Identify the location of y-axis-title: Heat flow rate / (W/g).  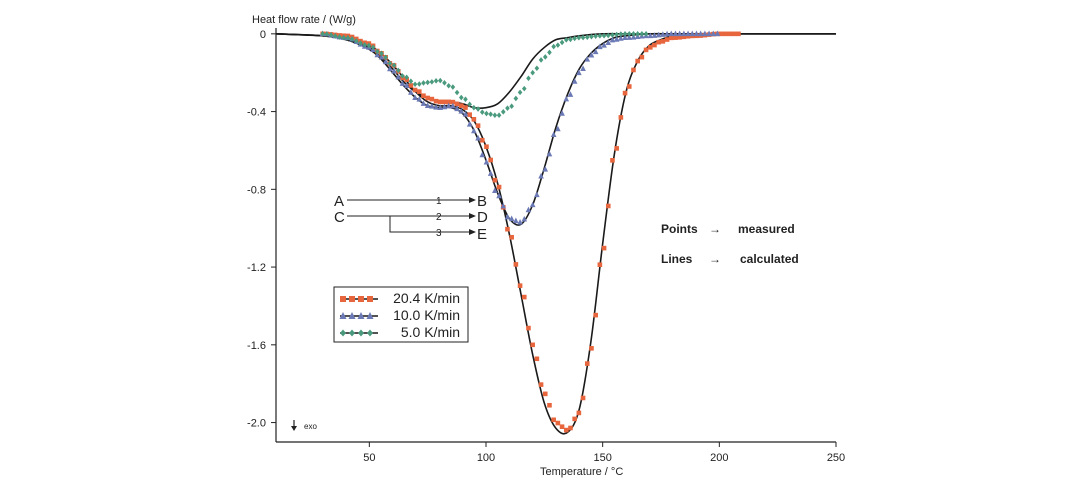
(304, 20).